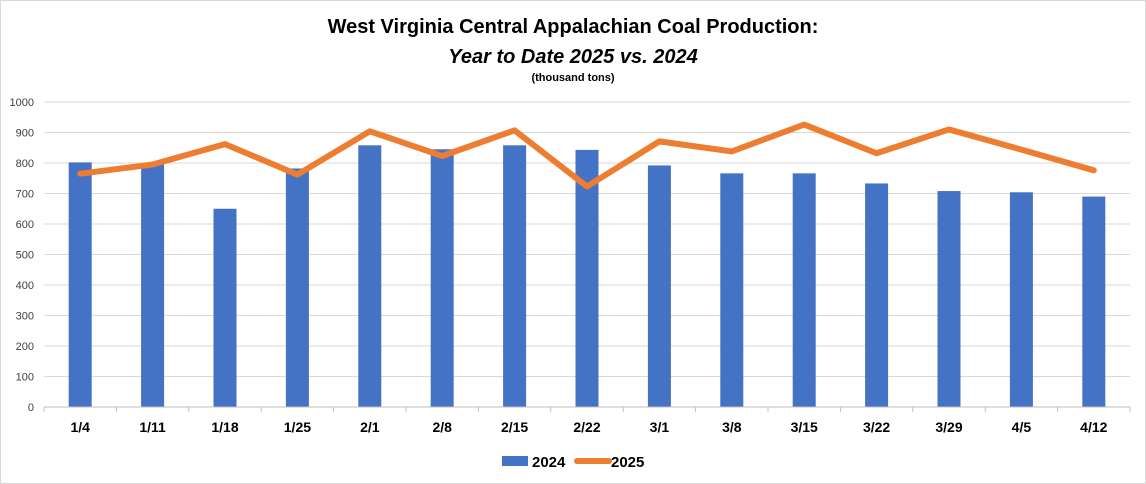  I want to click on y-tick-label: 400, so click(25, 286).